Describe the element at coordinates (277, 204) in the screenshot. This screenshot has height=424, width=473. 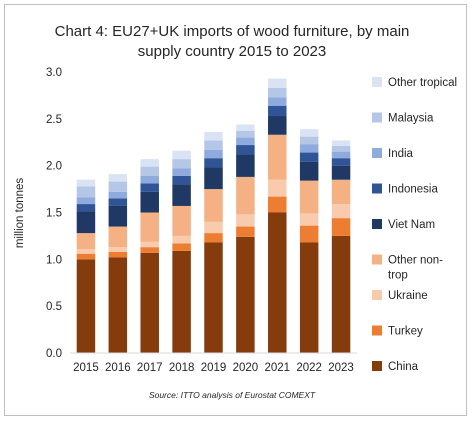
I see `bar-segment-turkey-2021` at that location.